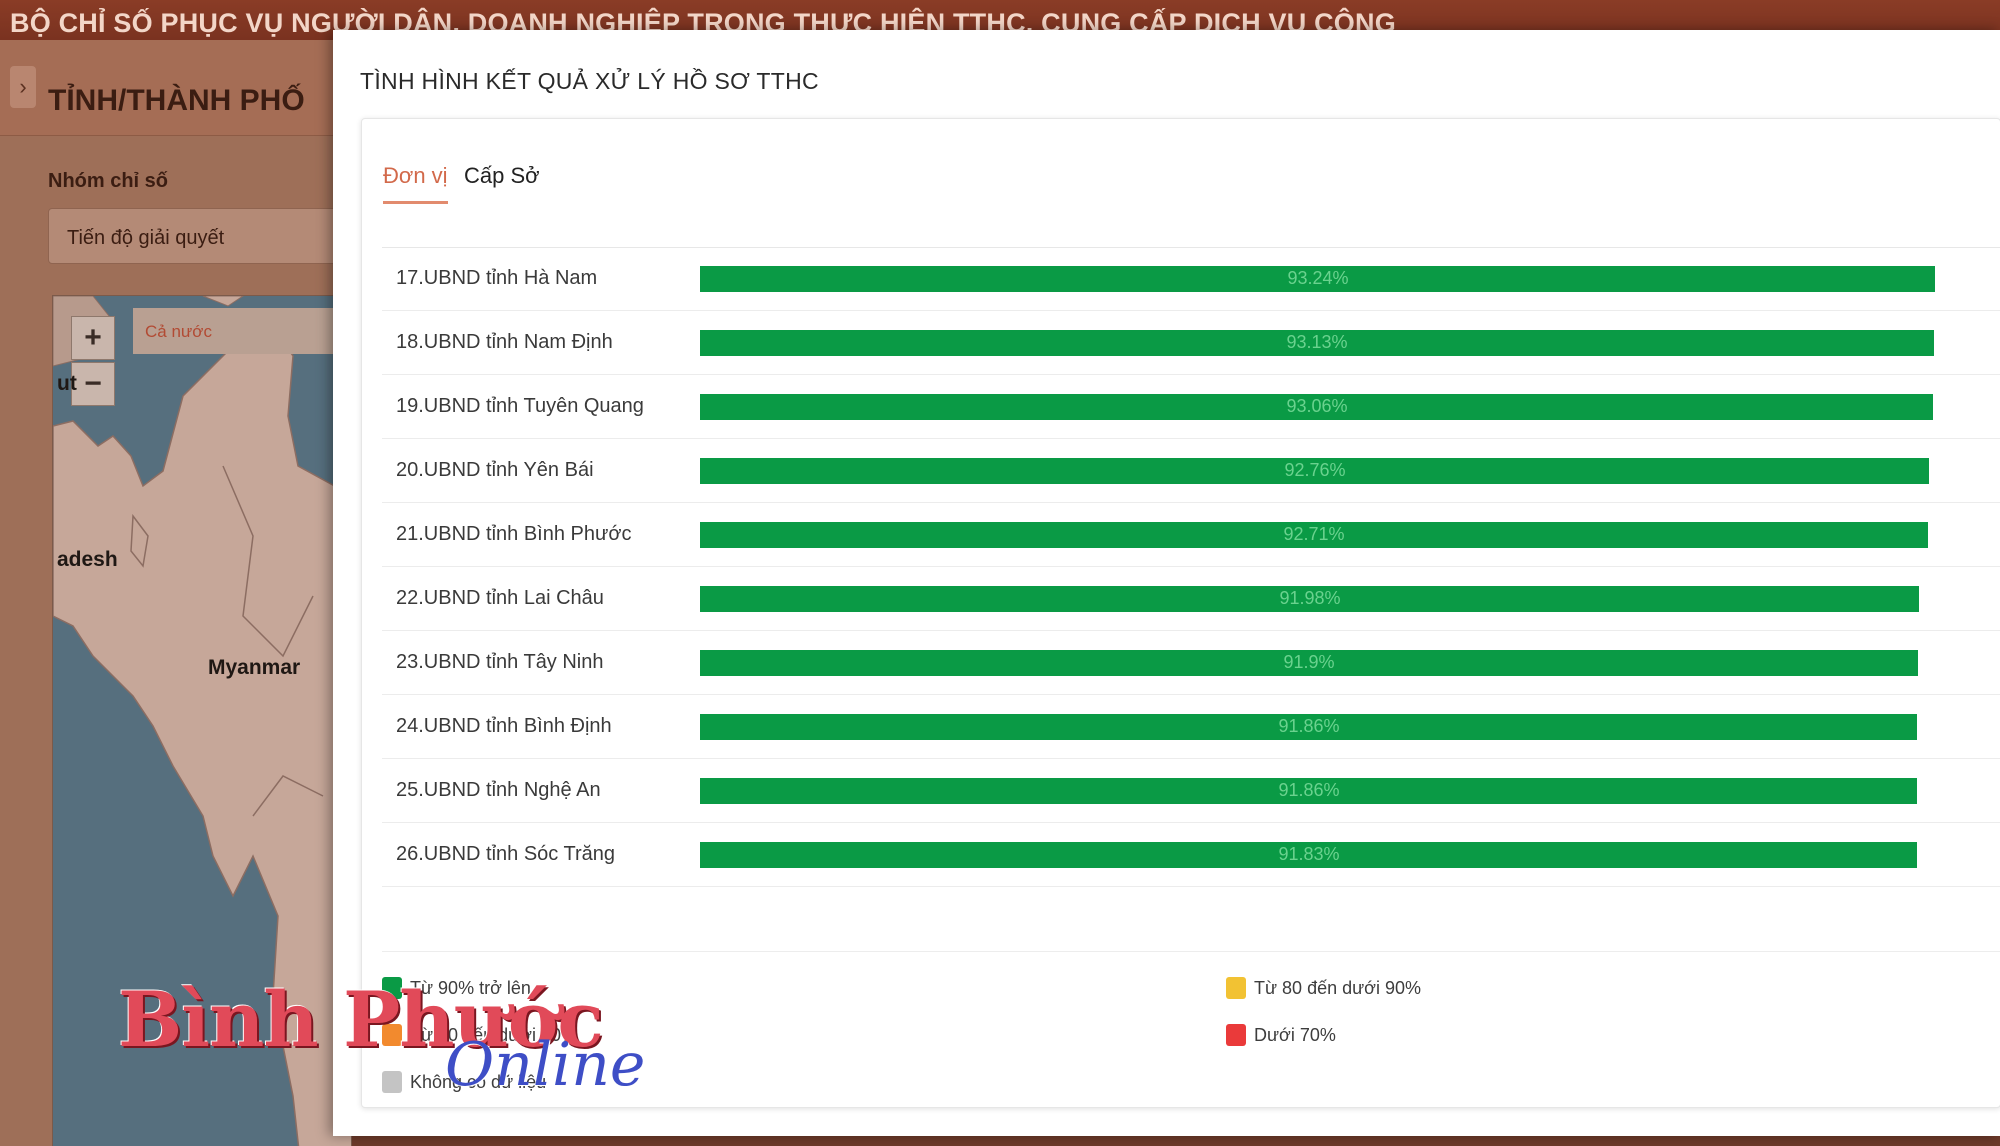  I want to click on watermark-logo: Bình Phước, so click(361, 1019).